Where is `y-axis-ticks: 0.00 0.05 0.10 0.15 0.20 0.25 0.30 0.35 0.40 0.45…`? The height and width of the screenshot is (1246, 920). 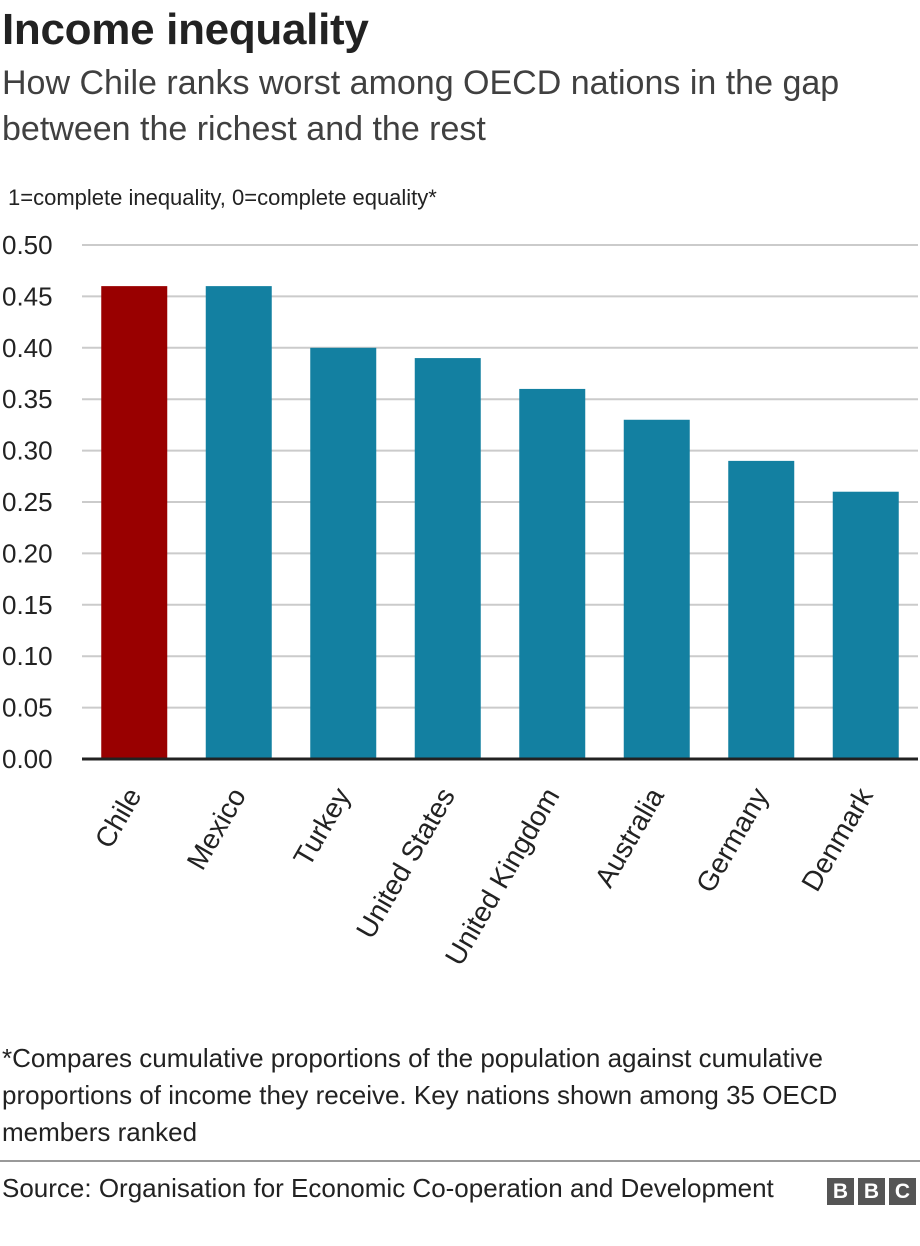
y-axis-ticks: 0.00 0.05 0.10 0.15 0.20 0.25 0.30 0.35 0.40 0.45… is located at coordinates (27, 502).